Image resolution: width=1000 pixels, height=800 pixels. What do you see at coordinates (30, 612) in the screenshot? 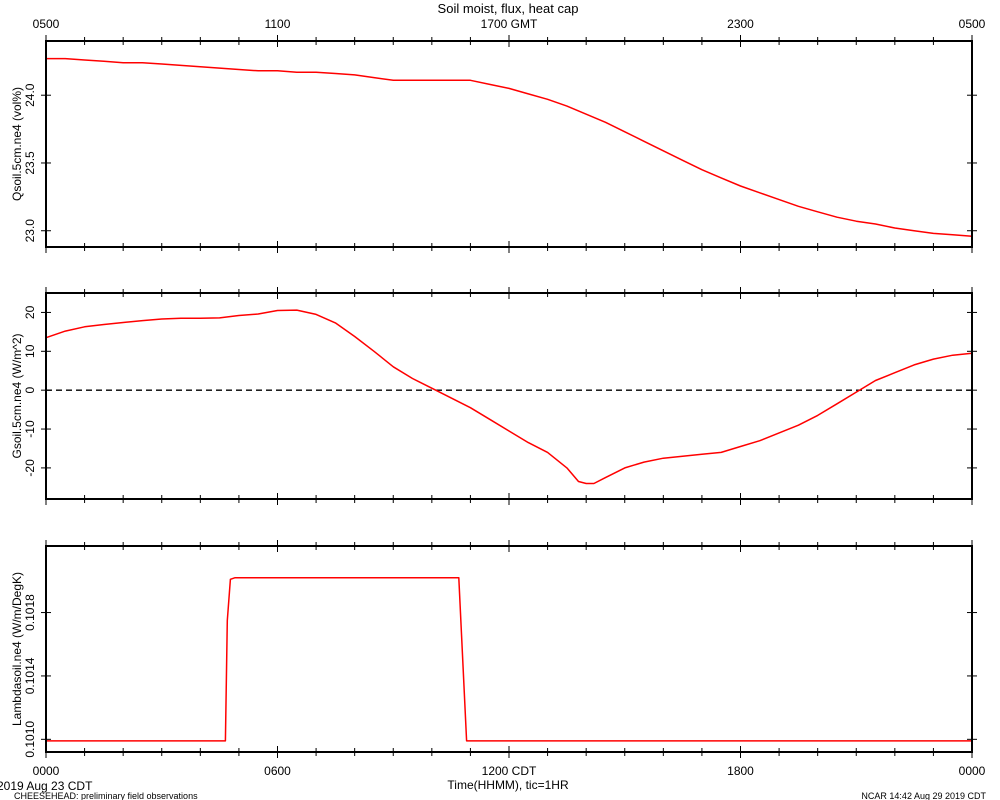
I see `y-tick-label: 0.1018` at bounding box center [30, 612].